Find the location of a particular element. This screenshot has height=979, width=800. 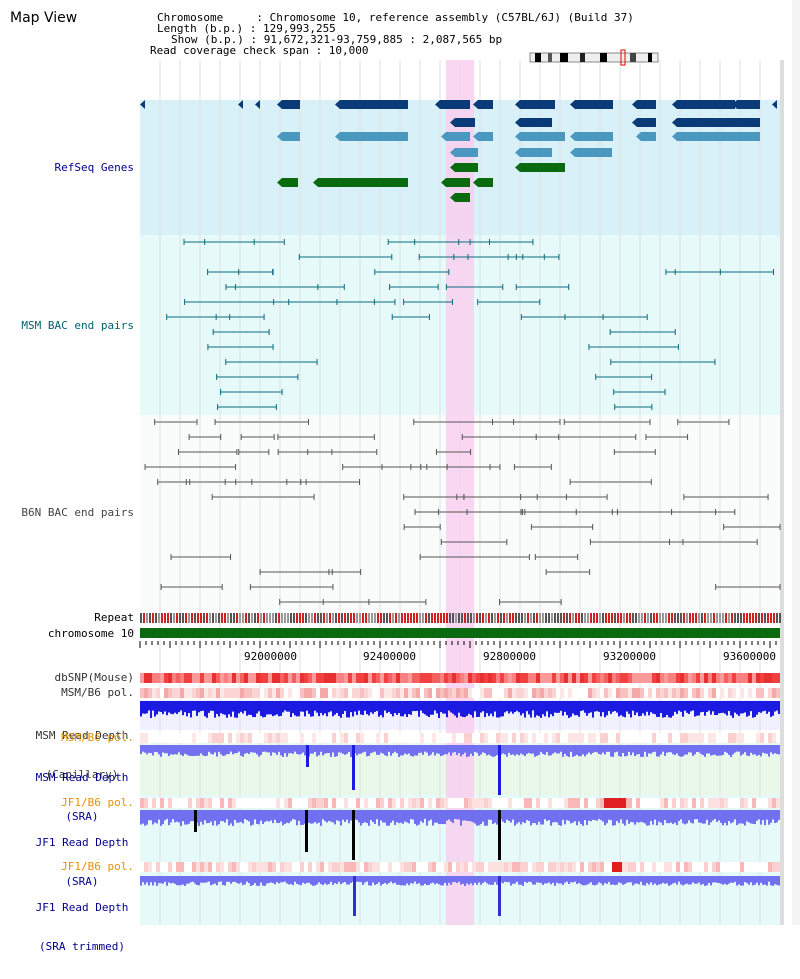

msm-depth-cap-line1: MSM Read Depth is located at coordinates (82, 735).